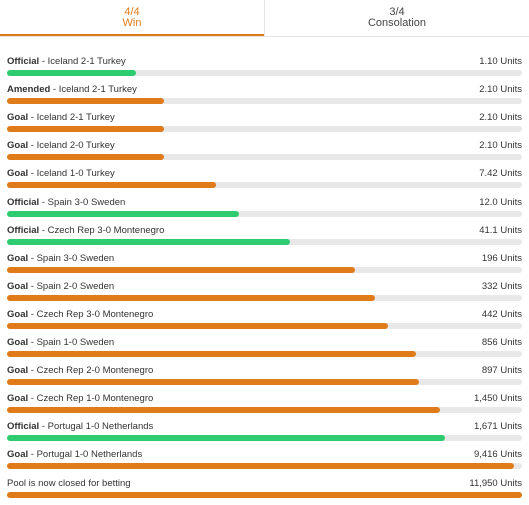 The width and height of the screenshot is (529, 505). I want to click on bet-row-label: Goal - Iceland 2-1 Turkey, so click(61, 118).